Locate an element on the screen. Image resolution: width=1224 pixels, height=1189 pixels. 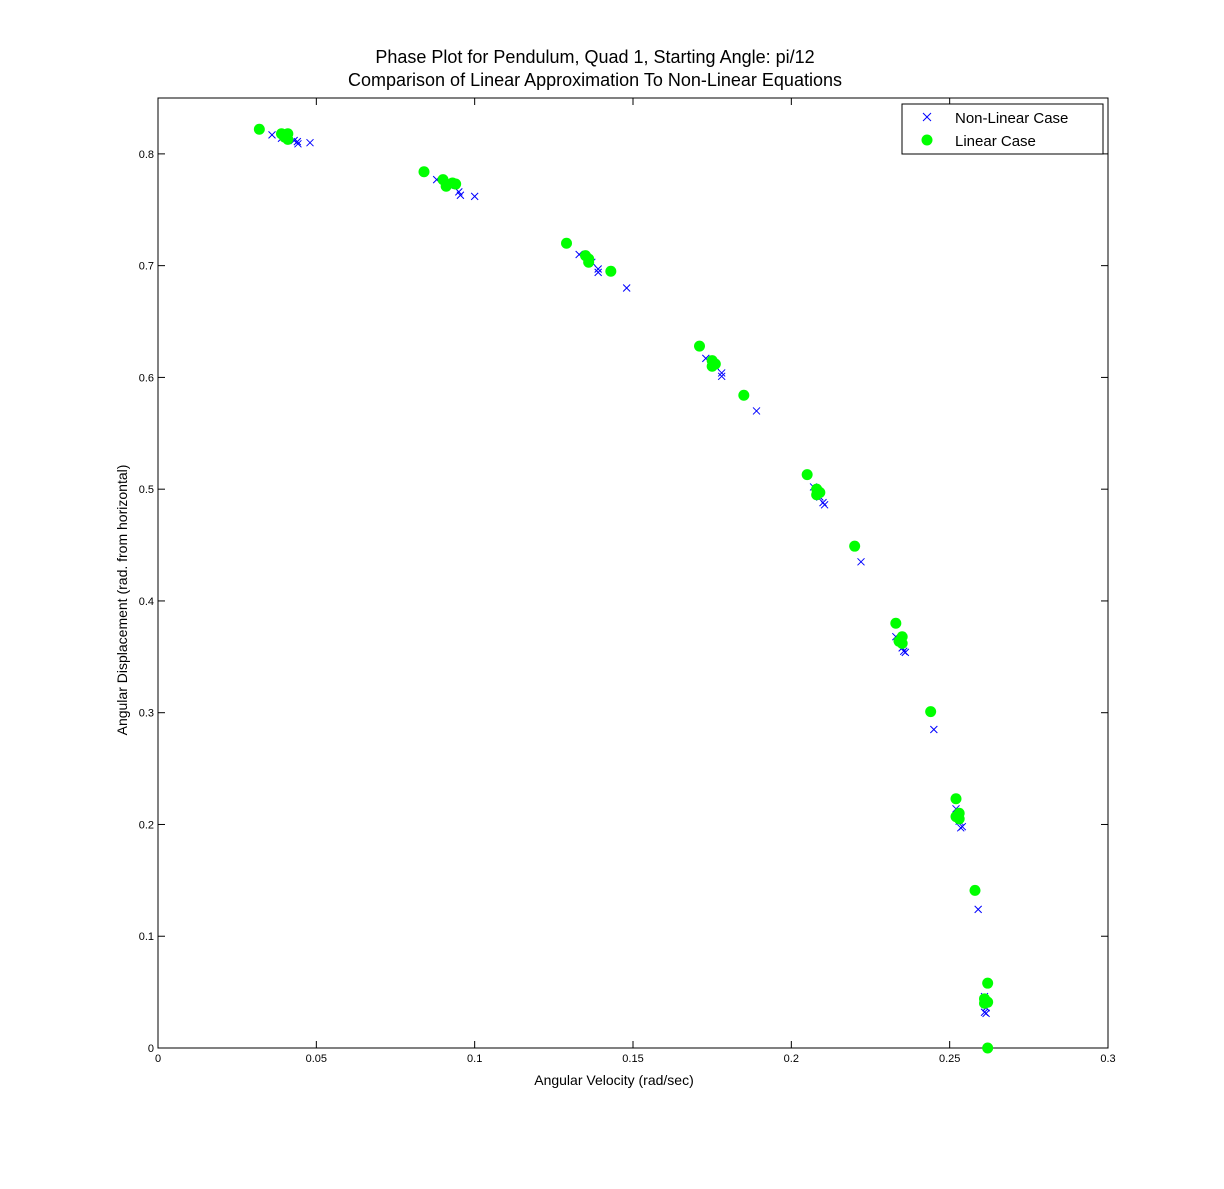
y-tick-label: 0.3 is located at coordinates (146, 714).